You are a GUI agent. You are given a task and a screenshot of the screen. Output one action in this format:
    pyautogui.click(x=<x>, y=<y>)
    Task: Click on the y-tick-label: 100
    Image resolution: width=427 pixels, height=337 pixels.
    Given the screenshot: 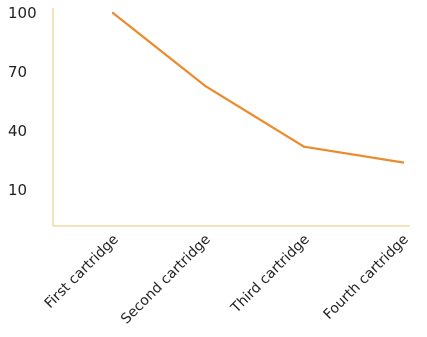 What is the action you would take?
    pyautogui.click(x=22, y=13)
    